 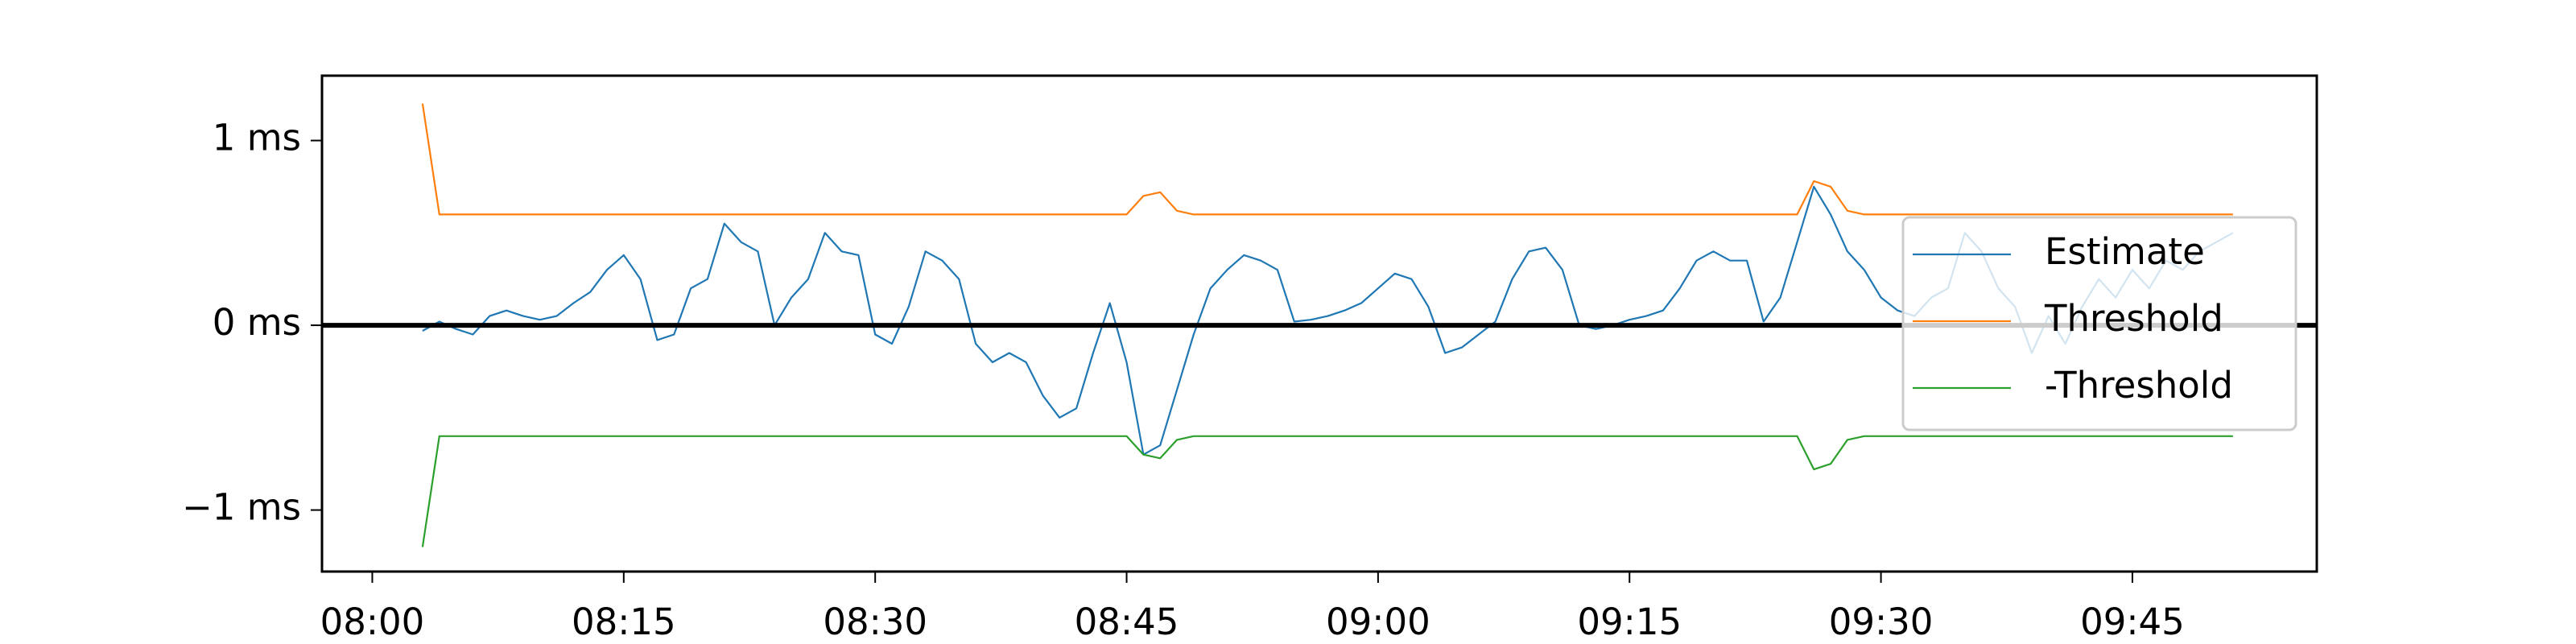 What do you see at coordinates (2139, 385) in the screenshot?
I see `legend-label: -Threshold` at bounding box center [2139, 385].